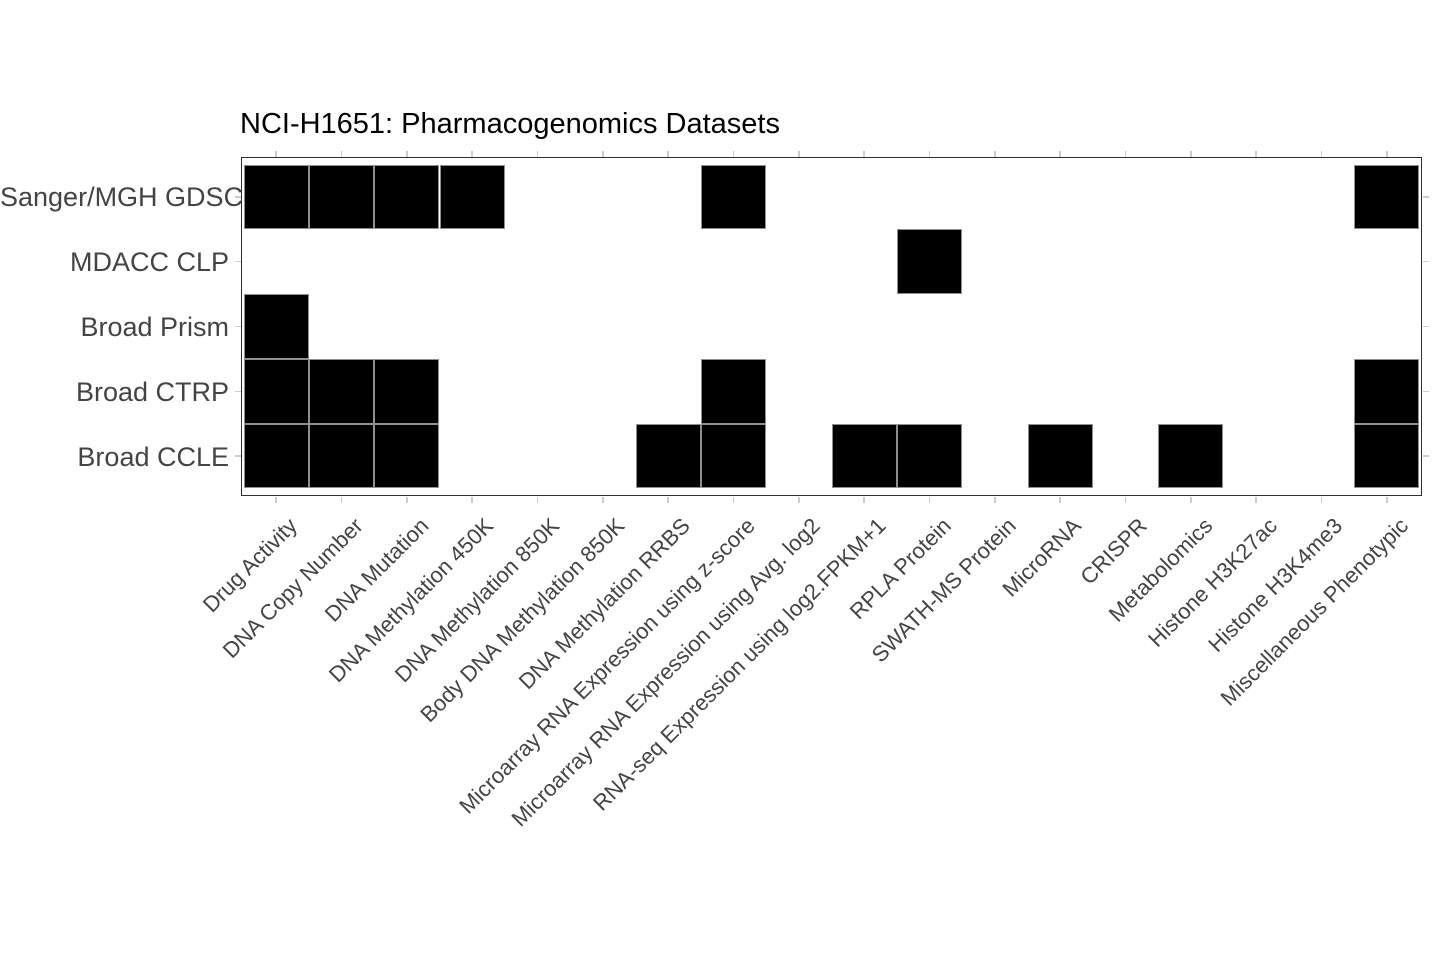 This screenshot has width=1440, height=960. What do you see at coordinates (122, 197) in the screenshot?
I see `y-axis-label: Sanger/MGH GDSC` at bounding box center [122, 197].